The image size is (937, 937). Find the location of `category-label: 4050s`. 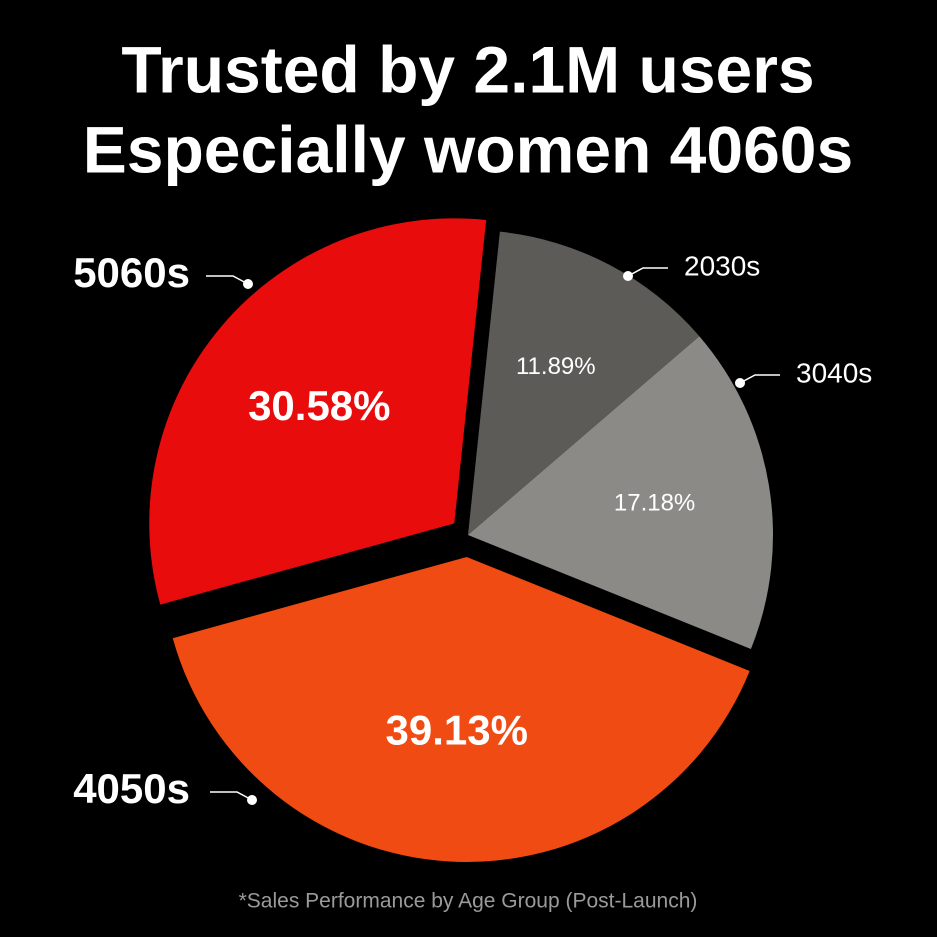

category-label: 4050s is located at coordinates (131, 788).